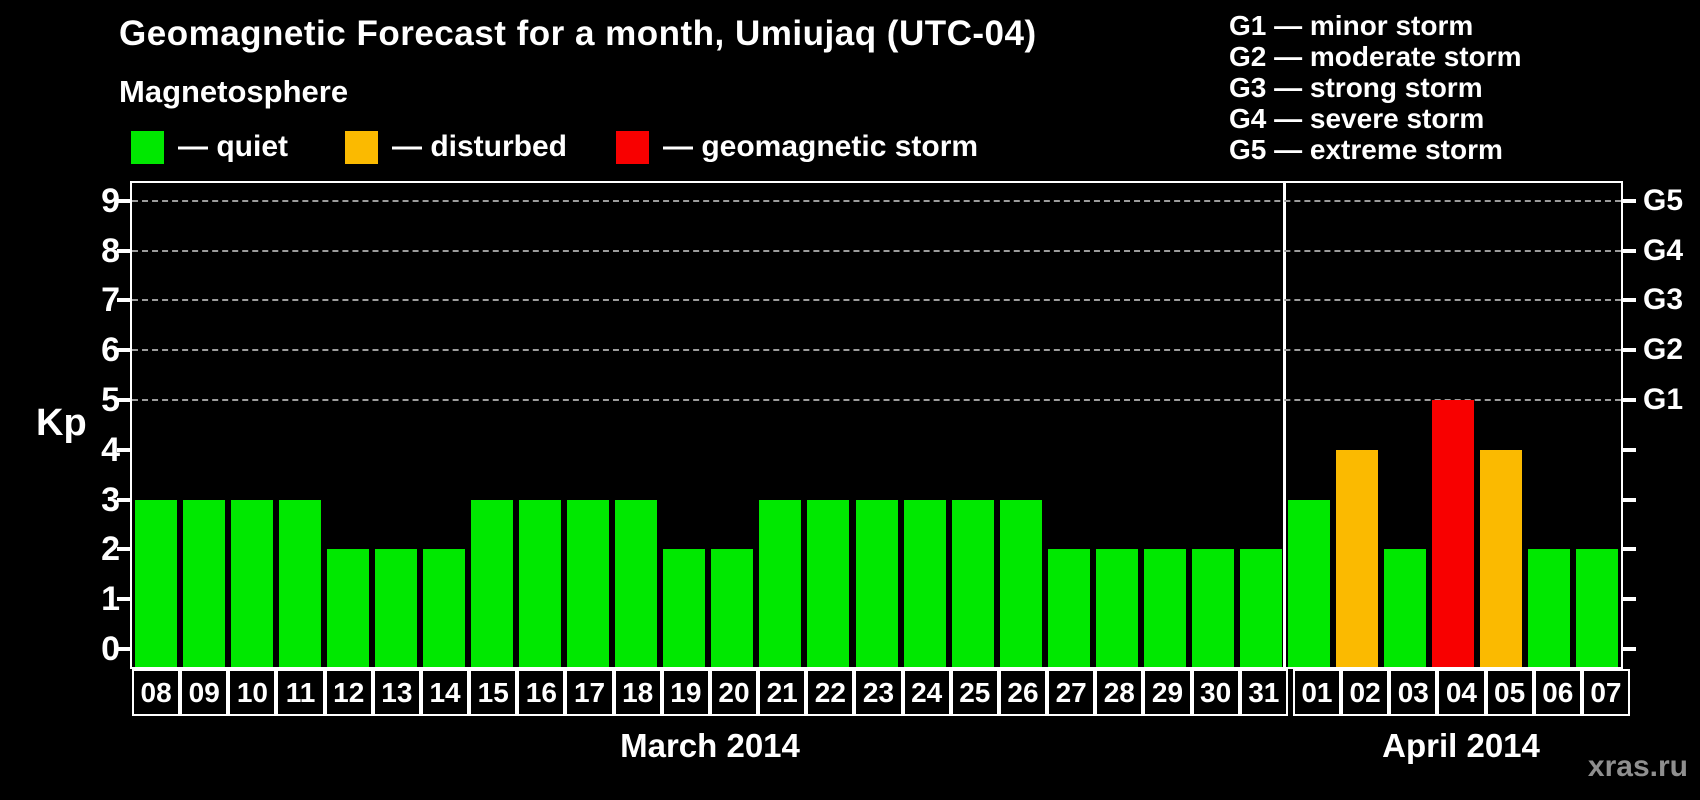 The height and width of the screenshot is (800, 1700). What do you see at coordinates (110, 549) in the screenshot?
I see `y-axis-tick-label-2: 2` at bounding box center [110, 549].